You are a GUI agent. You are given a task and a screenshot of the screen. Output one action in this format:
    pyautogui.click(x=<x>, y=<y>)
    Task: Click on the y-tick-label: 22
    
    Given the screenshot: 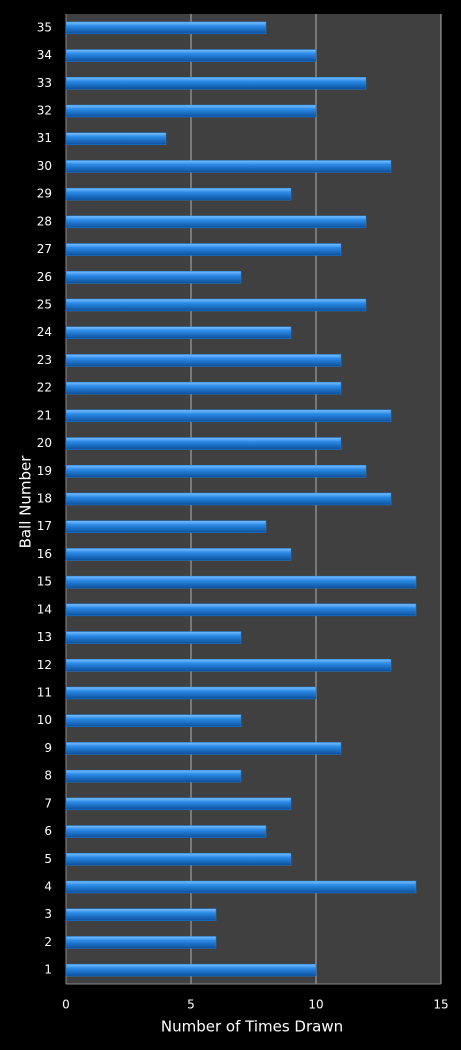 What is the action you would take?
    pyautogui.click(x=44, y=388)
    